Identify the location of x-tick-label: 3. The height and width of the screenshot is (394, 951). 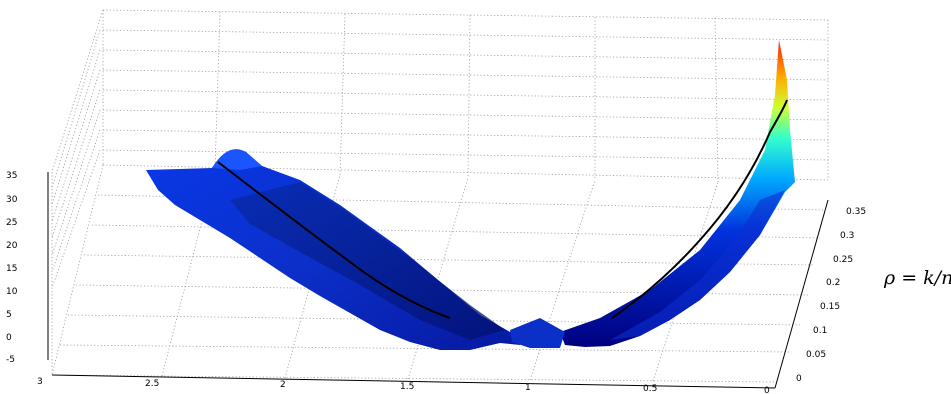
(40, 382).